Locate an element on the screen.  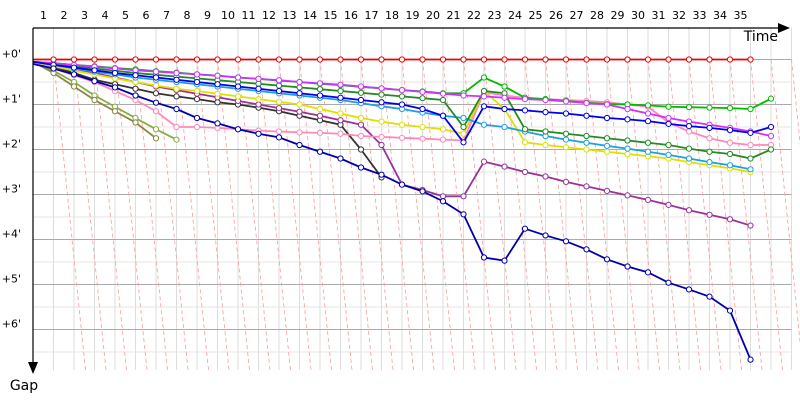
y-tick-label: +5' is located at coordinates (11, 279).